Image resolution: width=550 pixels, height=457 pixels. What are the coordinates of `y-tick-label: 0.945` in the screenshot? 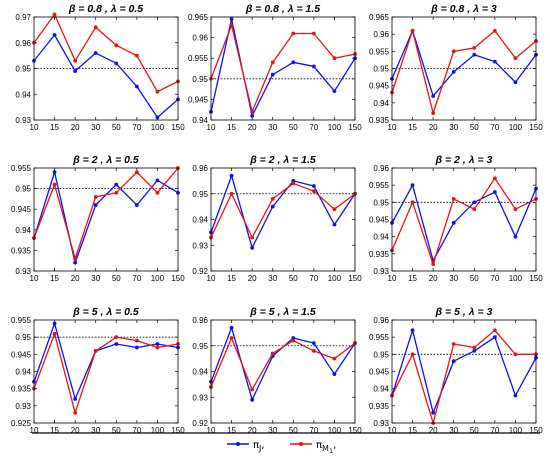 It's located at (379, 86).